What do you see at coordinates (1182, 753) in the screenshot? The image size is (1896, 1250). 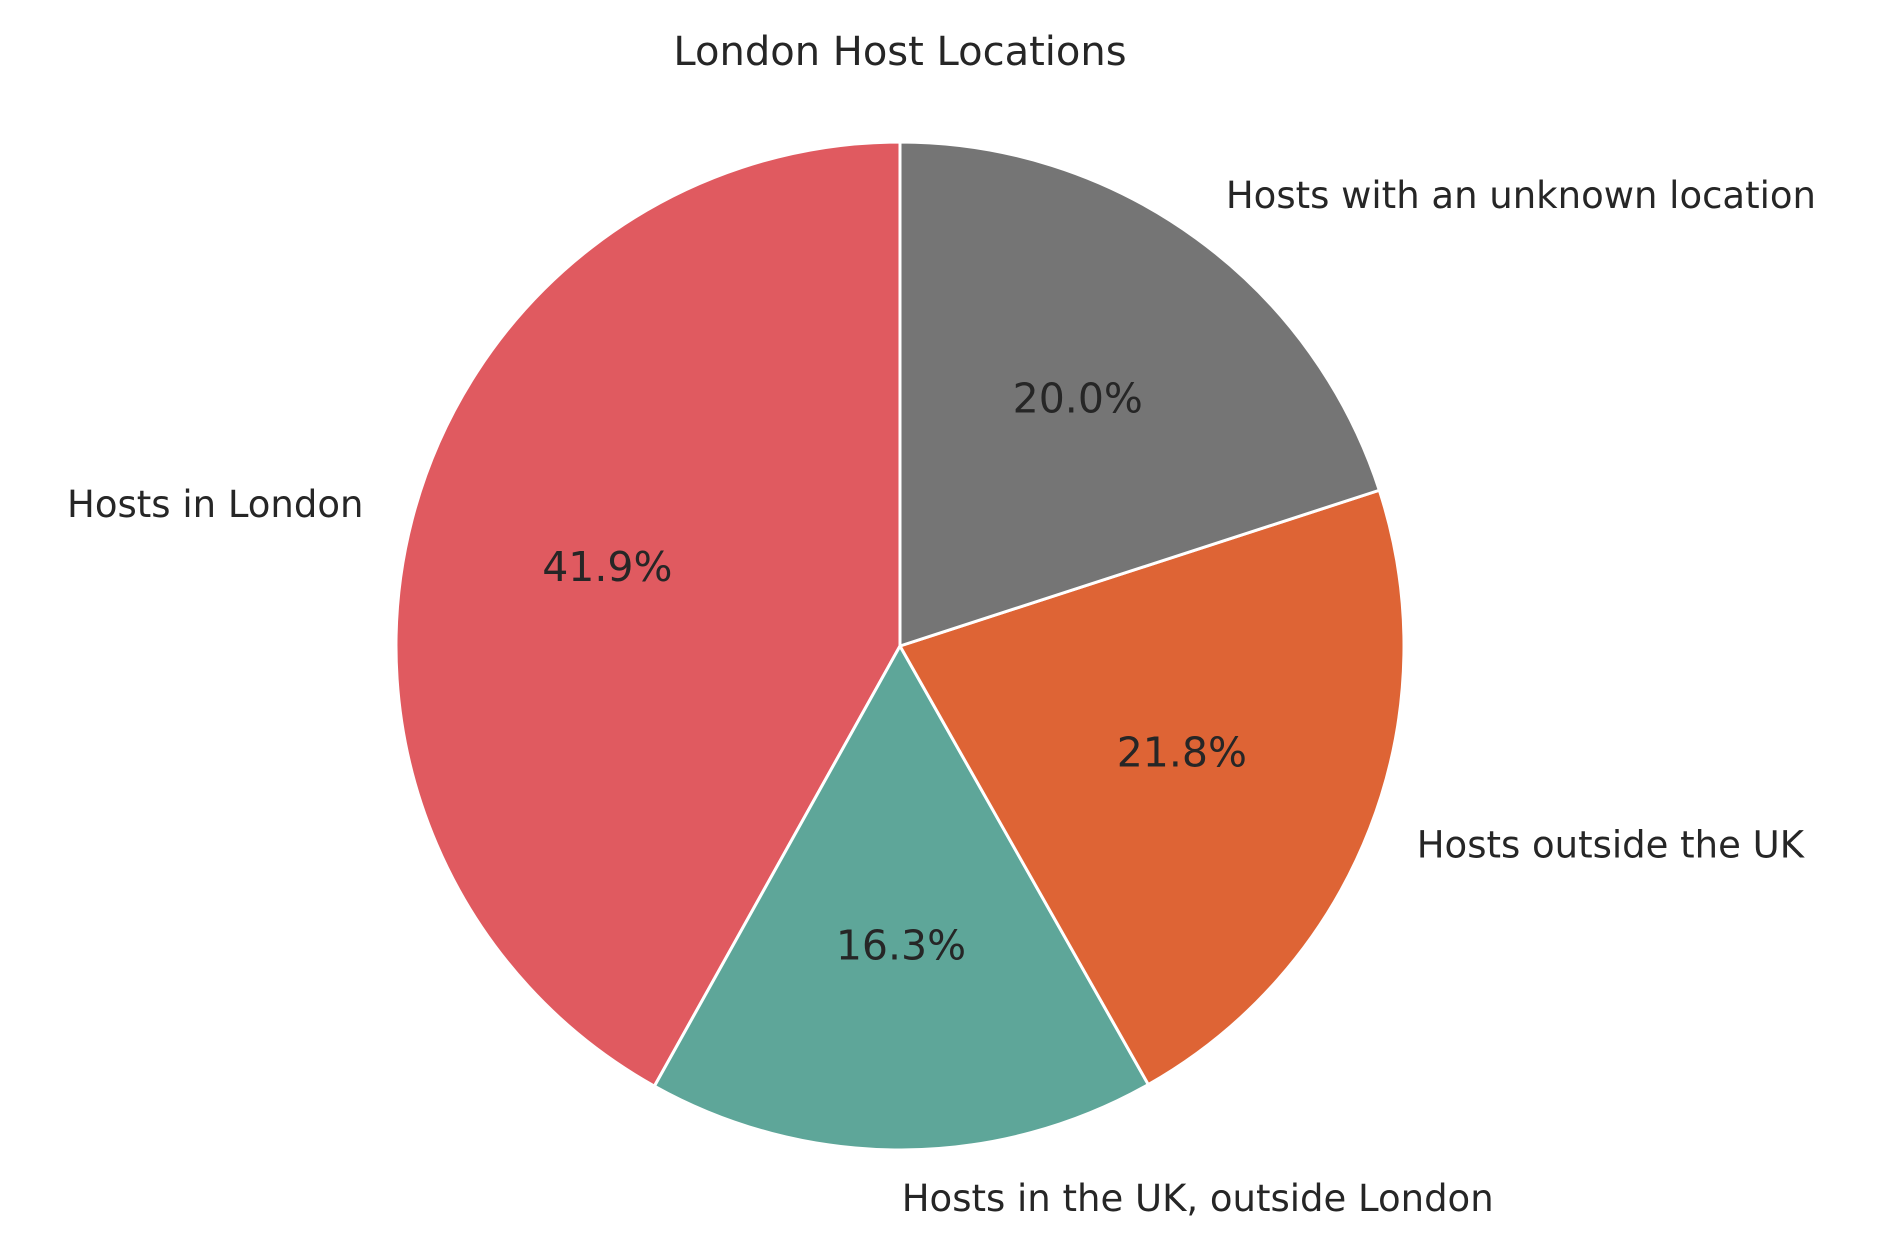 I see `percent-label-2: 21.8%` at bounding box center [1182, 753].